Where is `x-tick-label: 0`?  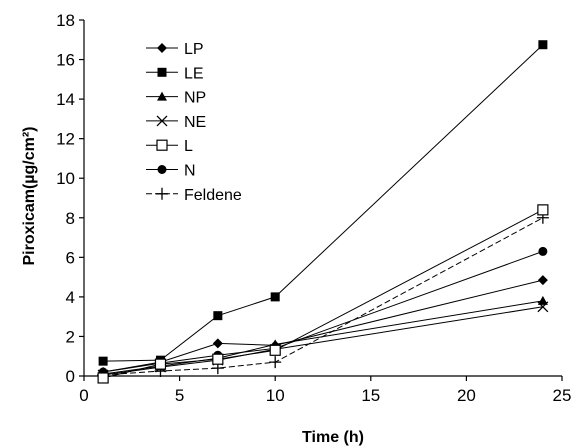
x-tick-label: 0 is located at coordinates (83, 395).